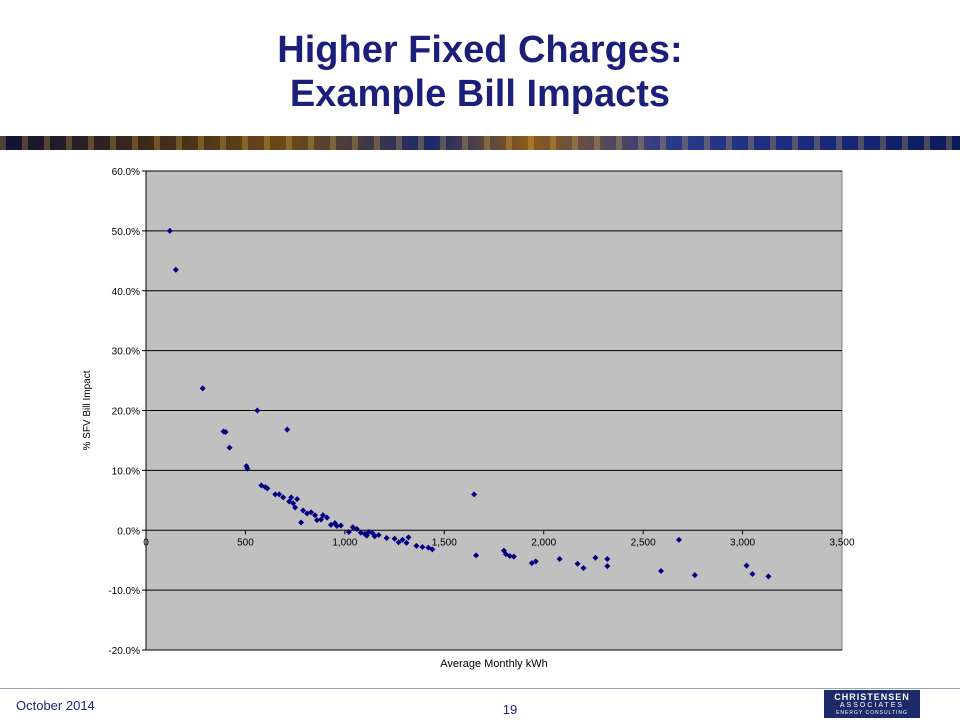  I want to click on x-tick-label: 0, so click(146, 542).